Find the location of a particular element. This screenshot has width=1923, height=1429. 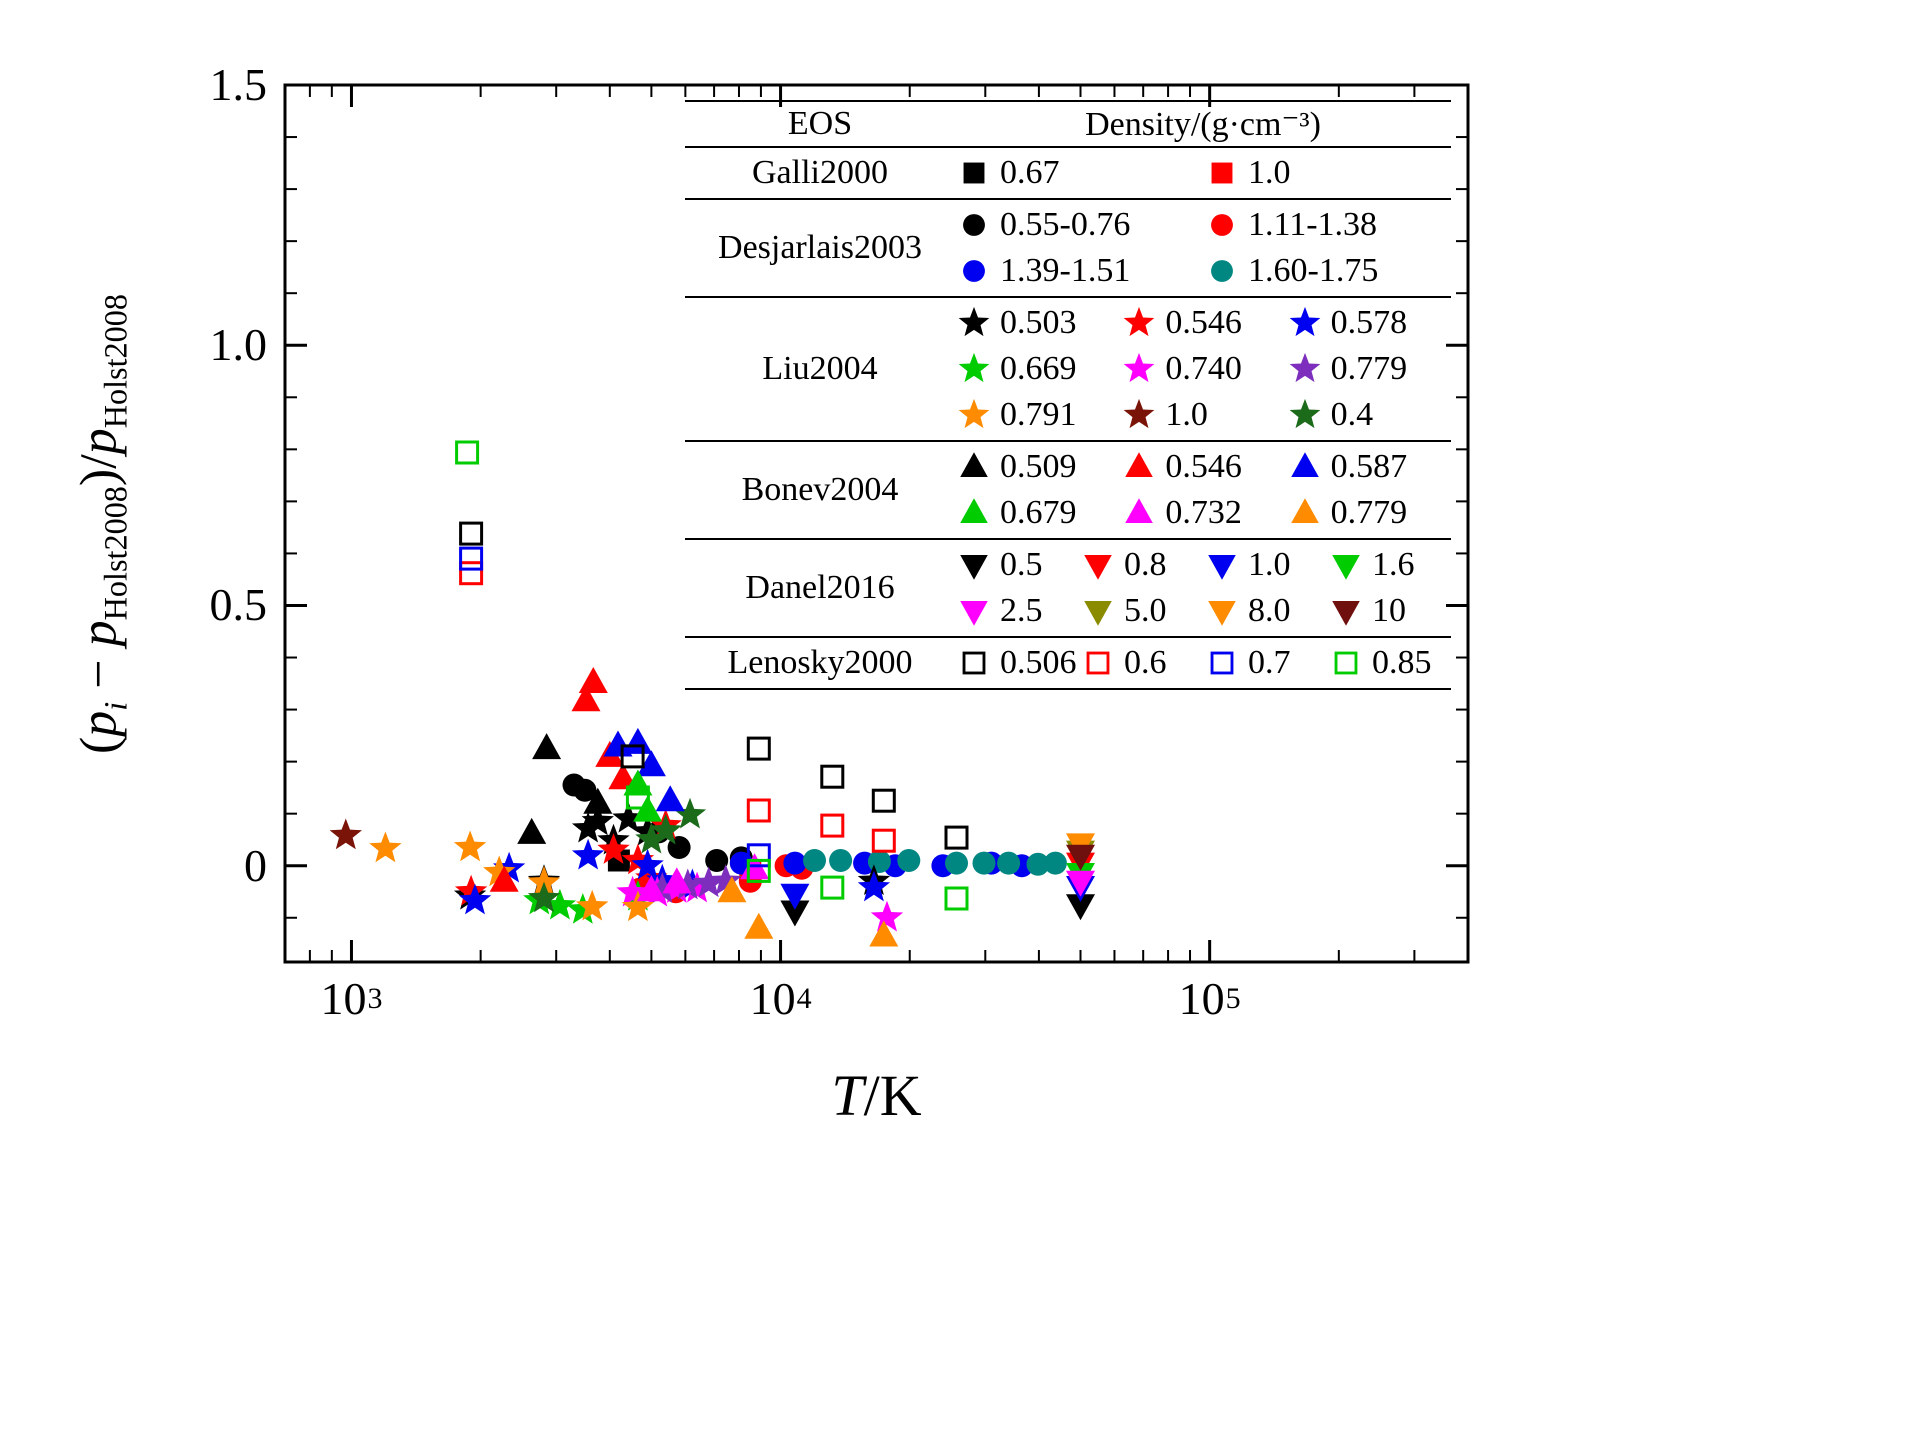

square-icon is located at coordinates (1222, 173).